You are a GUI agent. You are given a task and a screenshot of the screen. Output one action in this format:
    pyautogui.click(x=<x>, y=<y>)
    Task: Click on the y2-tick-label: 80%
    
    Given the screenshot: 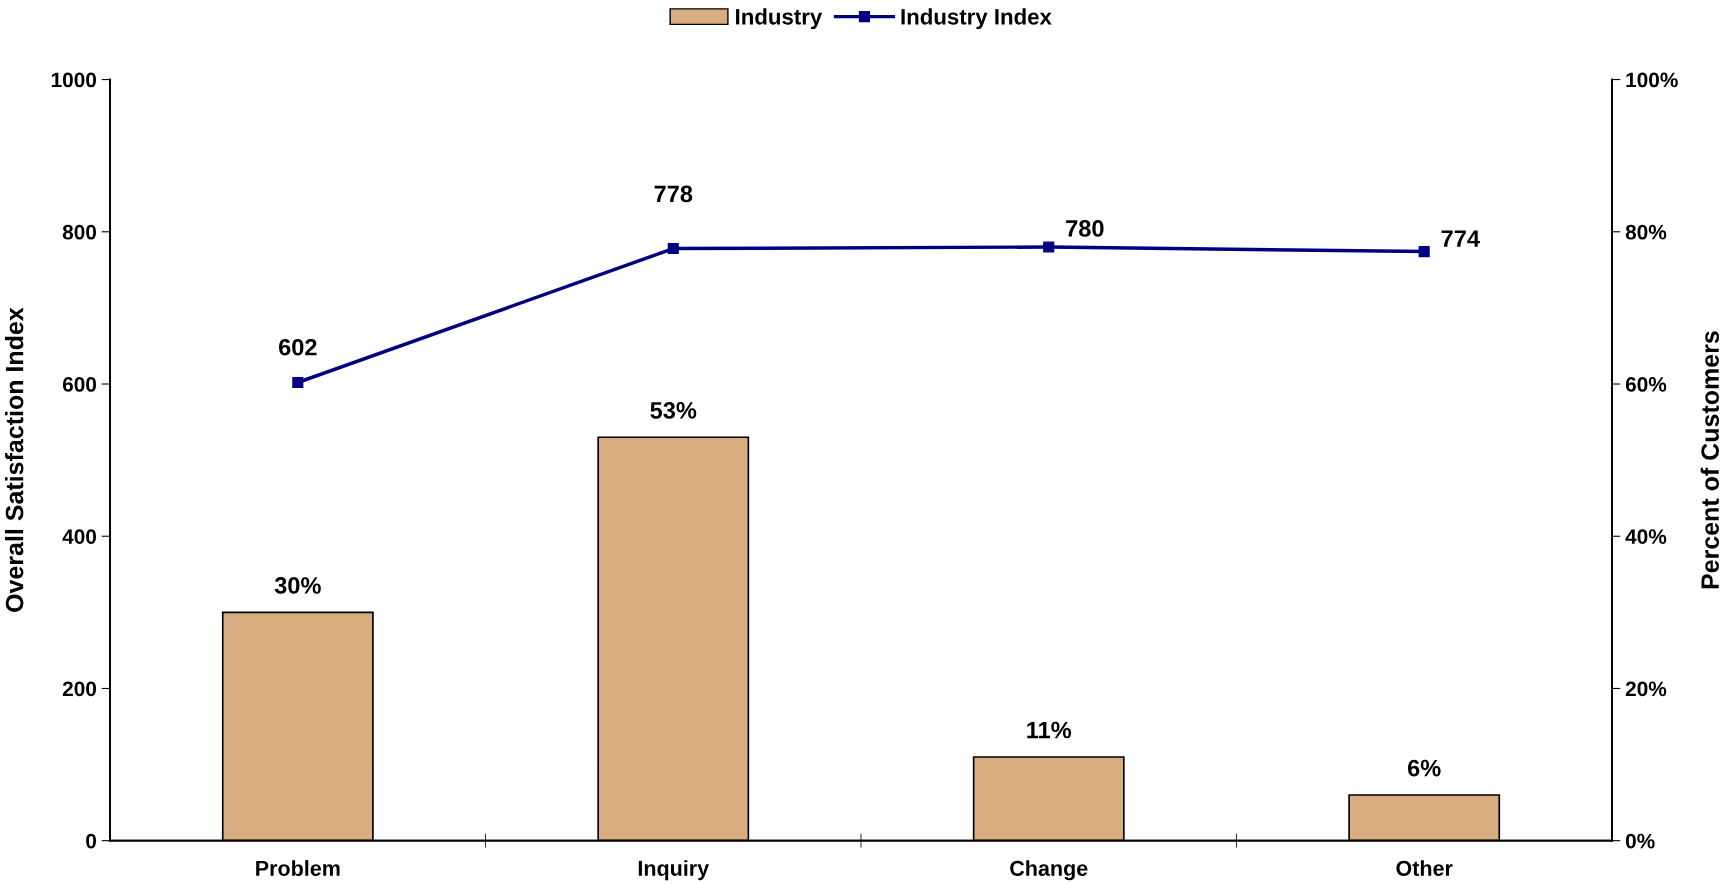 What is the action you would take?
    pyautogui.click(x=1646, y=232)
    